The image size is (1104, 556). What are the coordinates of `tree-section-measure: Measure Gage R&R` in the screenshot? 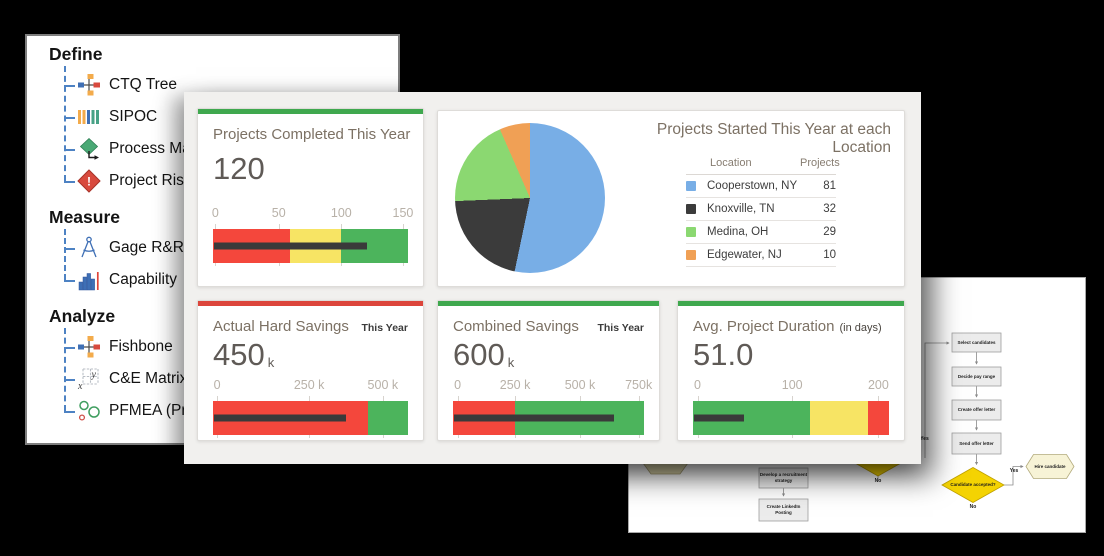 It's located at (222, 251).